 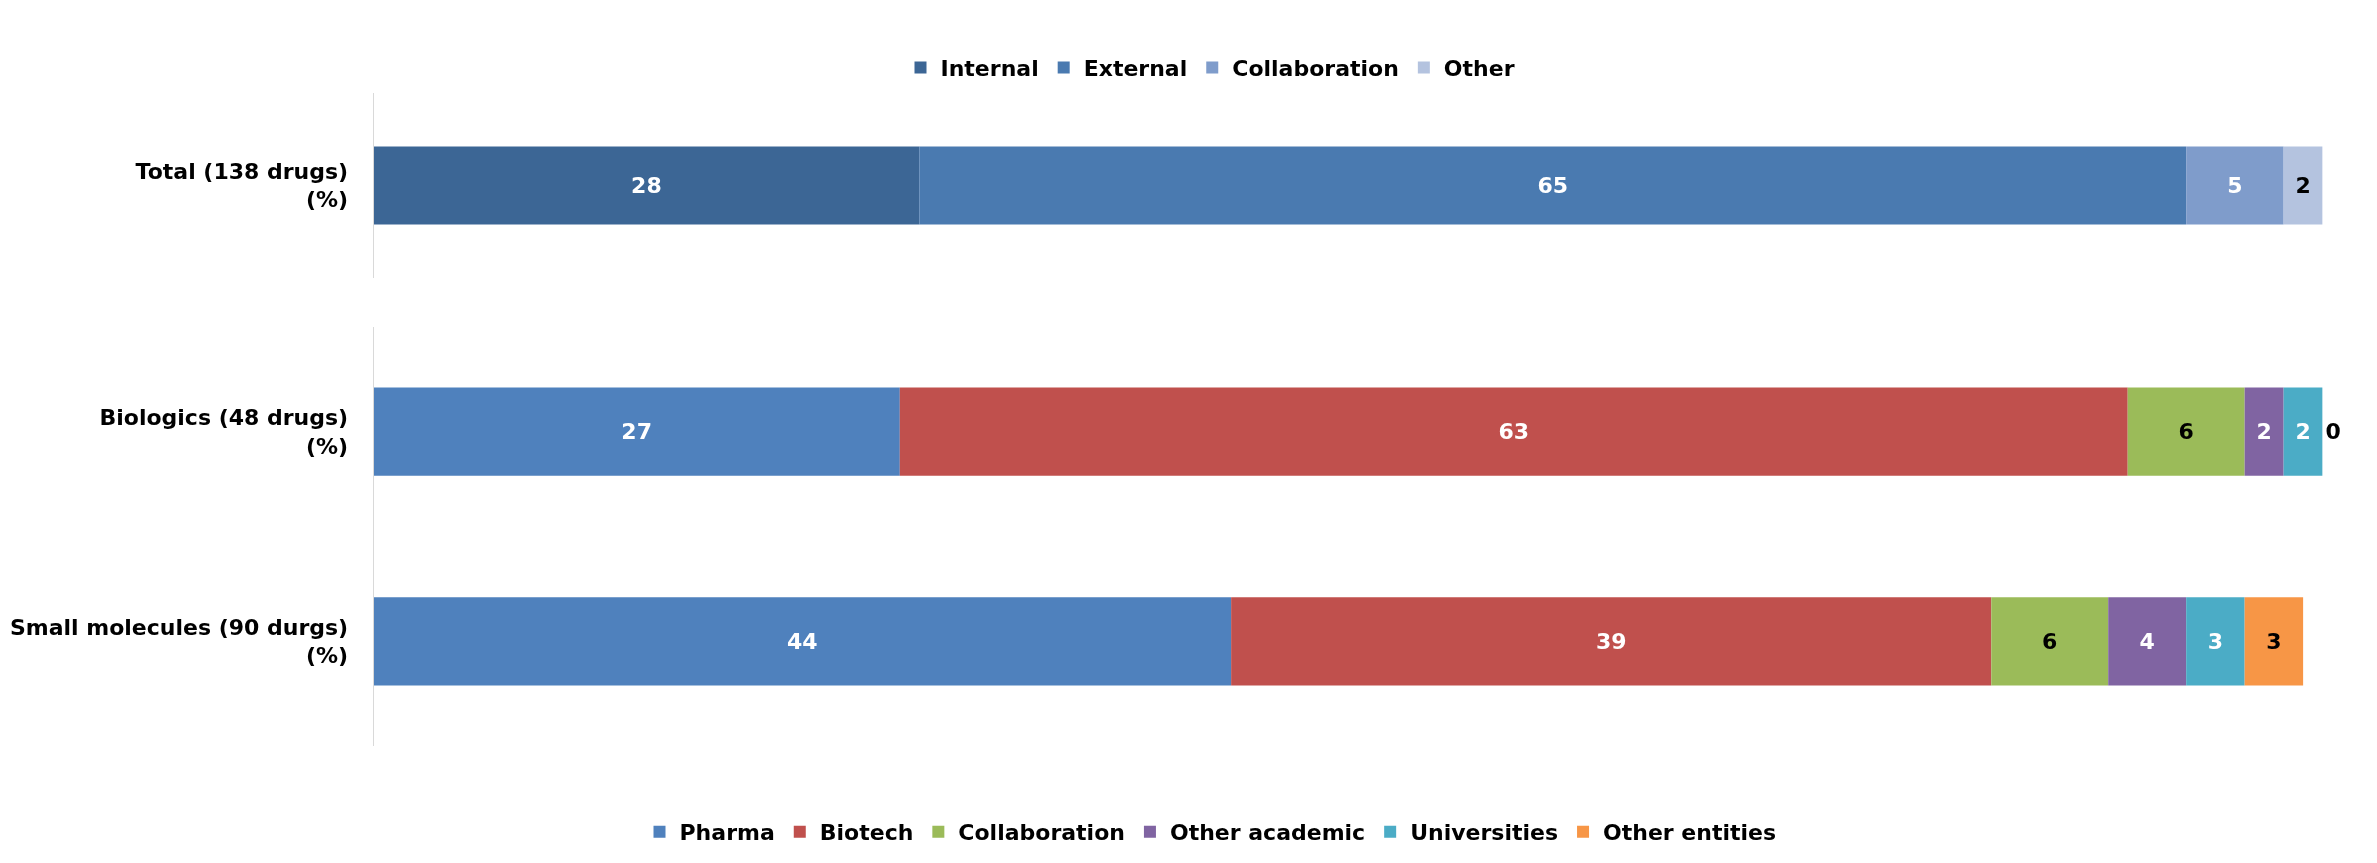 I want to click on legend-label: Pharma, so click(x=727, y=833).